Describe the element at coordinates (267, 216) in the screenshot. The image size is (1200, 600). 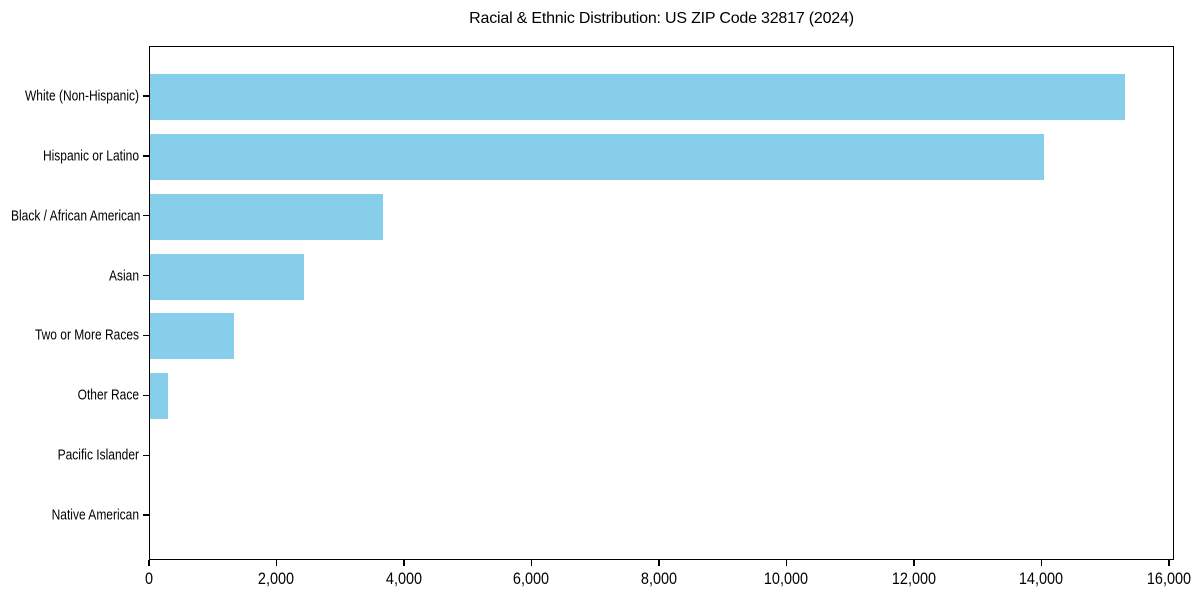
I see `bar-black-african-american` at that location.